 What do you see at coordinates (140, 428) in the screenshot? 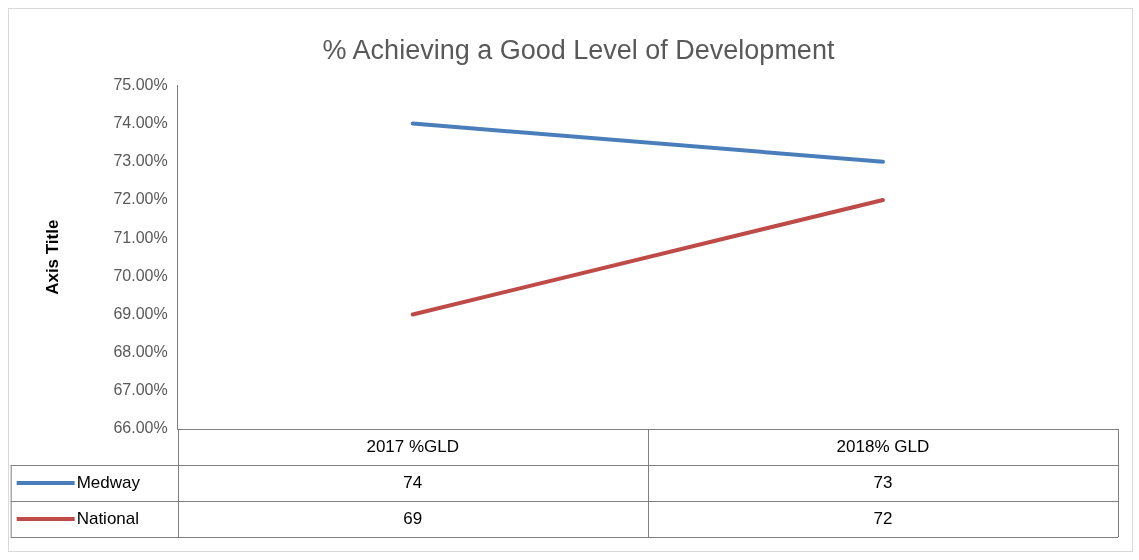
I see `y-tick-label: 66.00%` at bounding box center [140, 428].